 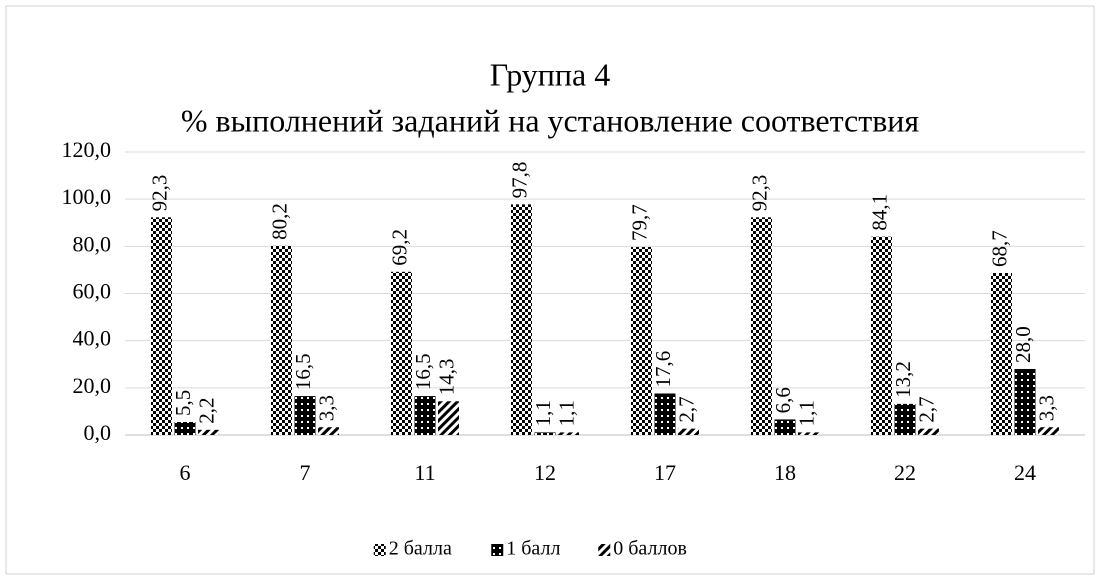 I want to click on x-tick-label: 11, so click(x=424, y=472).